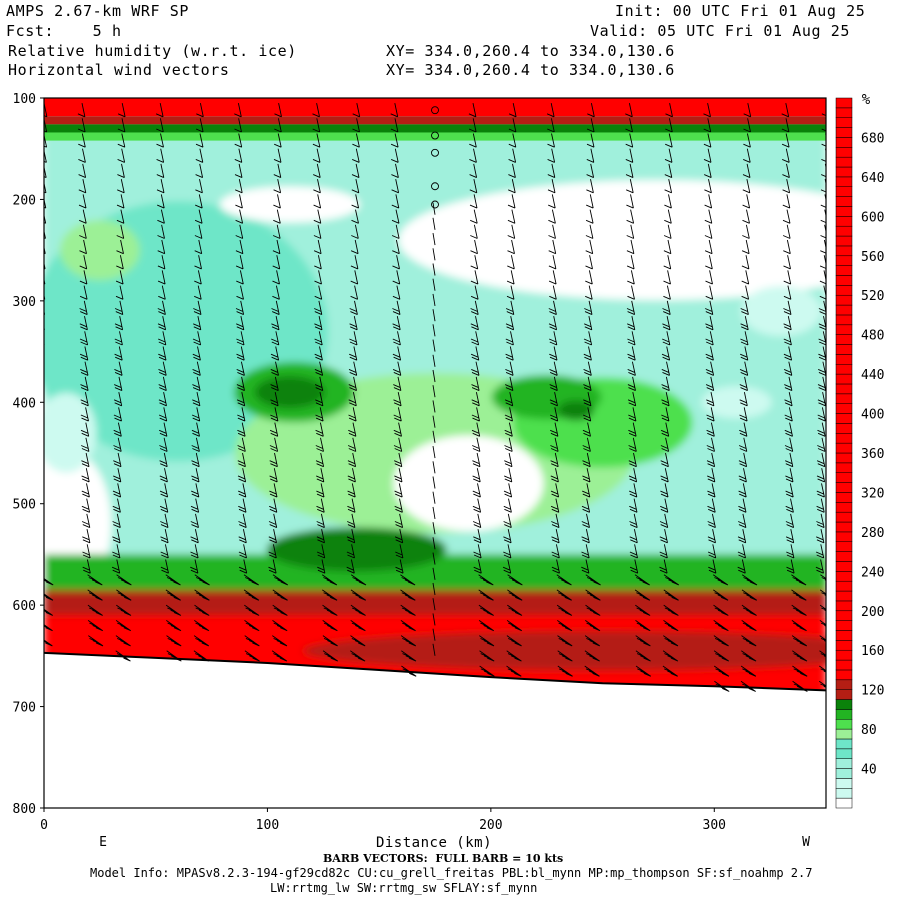  Describe the element at coordinates (97, 11) in the screenshot. I see `model-title: AMPS 2.67-km WRF SP` at that location.